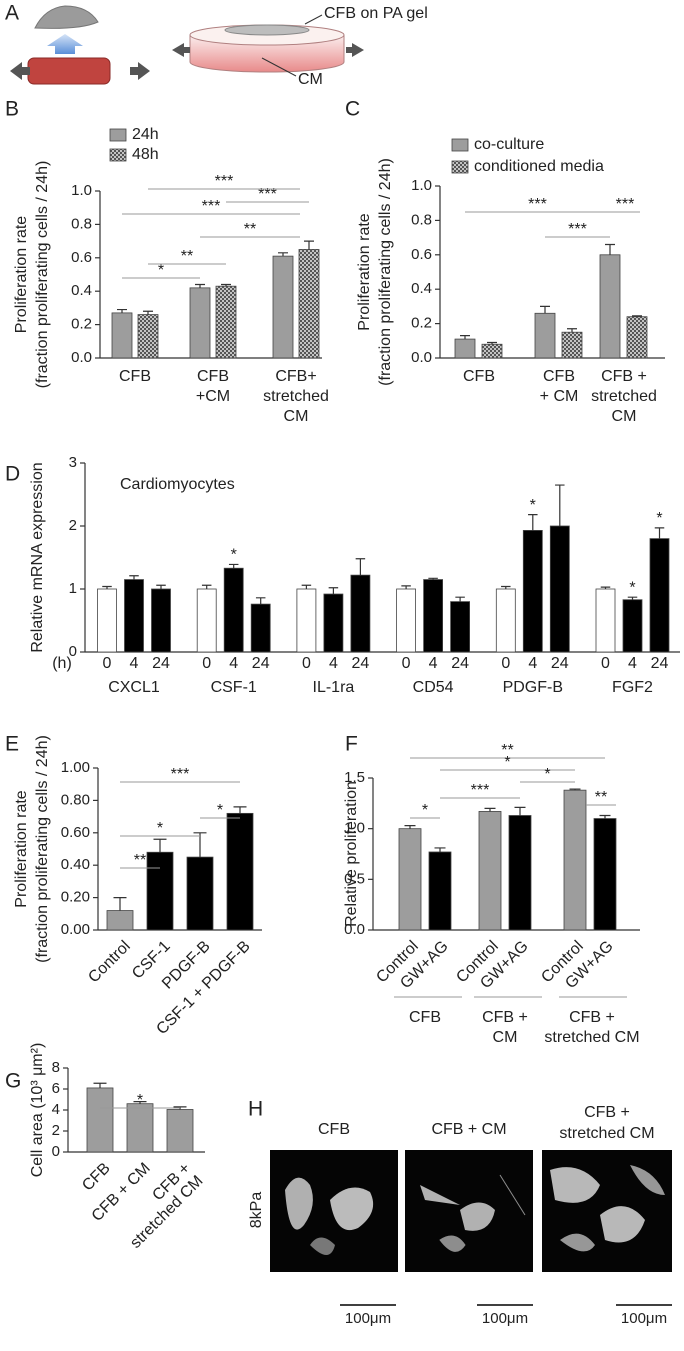 The height and width of the screenshot is (1351, 684). What do you see at coordinates (624, 396) in the screenshot?
I see `x-tick-label: stretched` at bounding box center [624, 396].